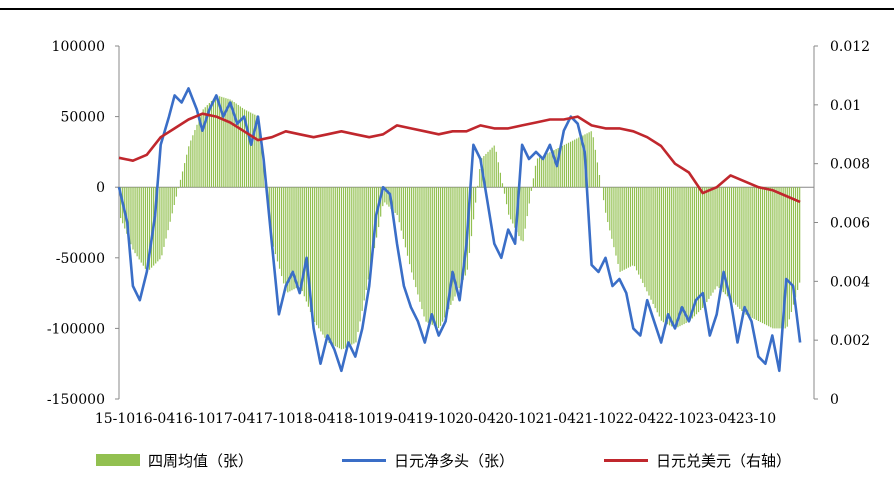 This screenshot has height=504, width=894. What do you see at coordinates (76, 329) in the screenshot?
I see `left-tick-label: -100000` at bounding box center [76, 329].